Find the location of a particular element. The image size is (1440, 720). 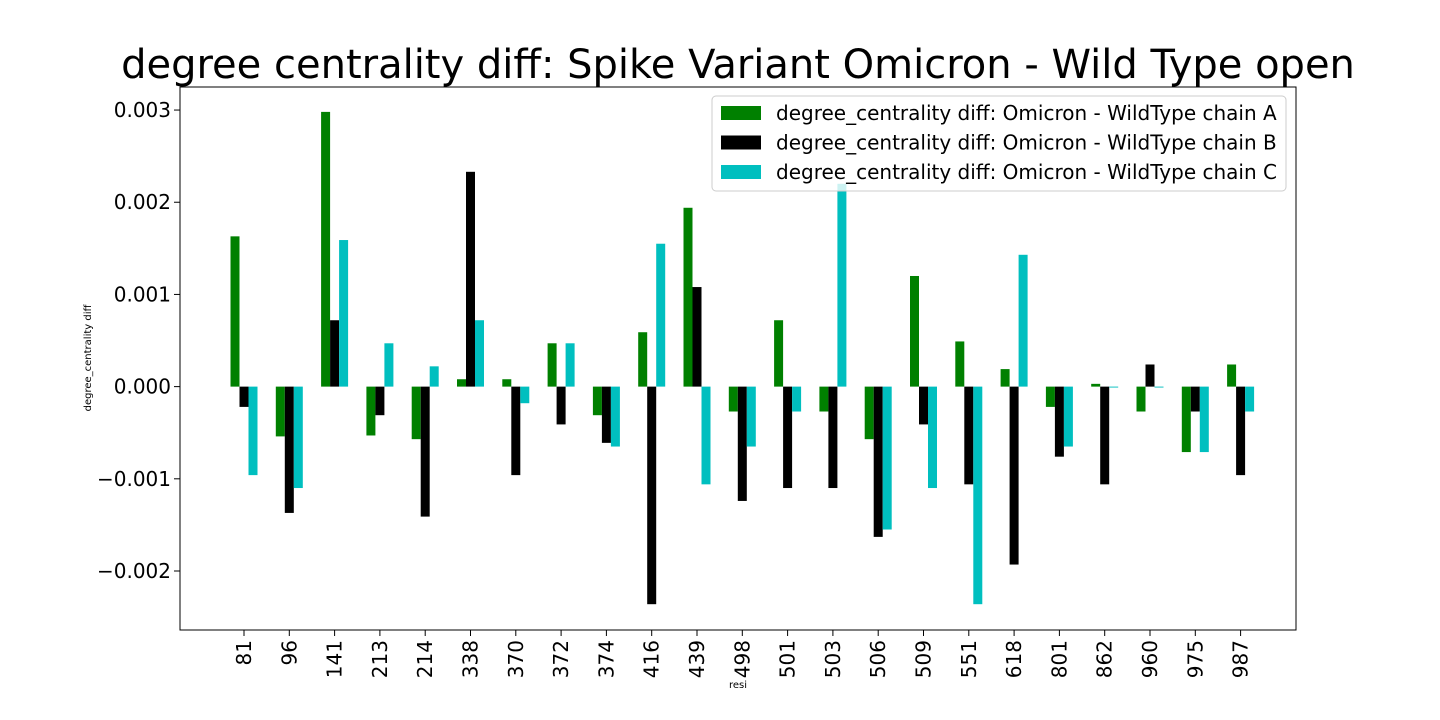

x-tick-label: 551 is located at coordinates (969, 659).